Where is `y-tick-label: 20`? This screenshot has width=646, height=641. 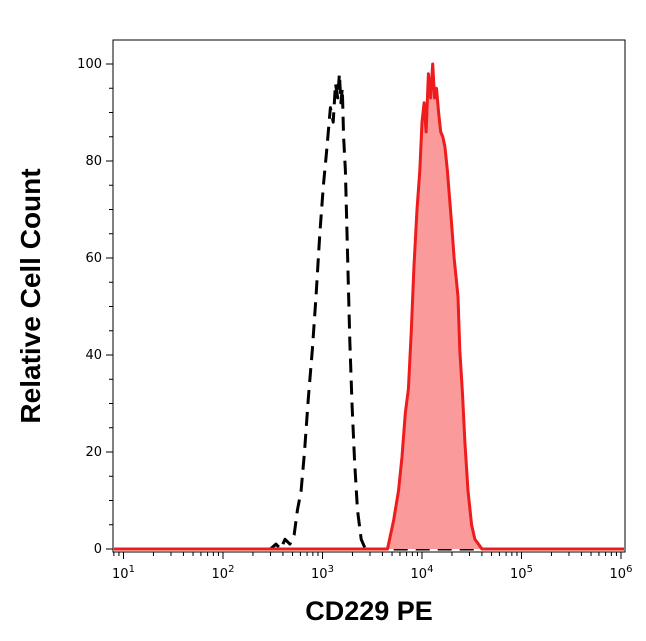
y-tick-label: 20 is located at coordinates (93, 452).